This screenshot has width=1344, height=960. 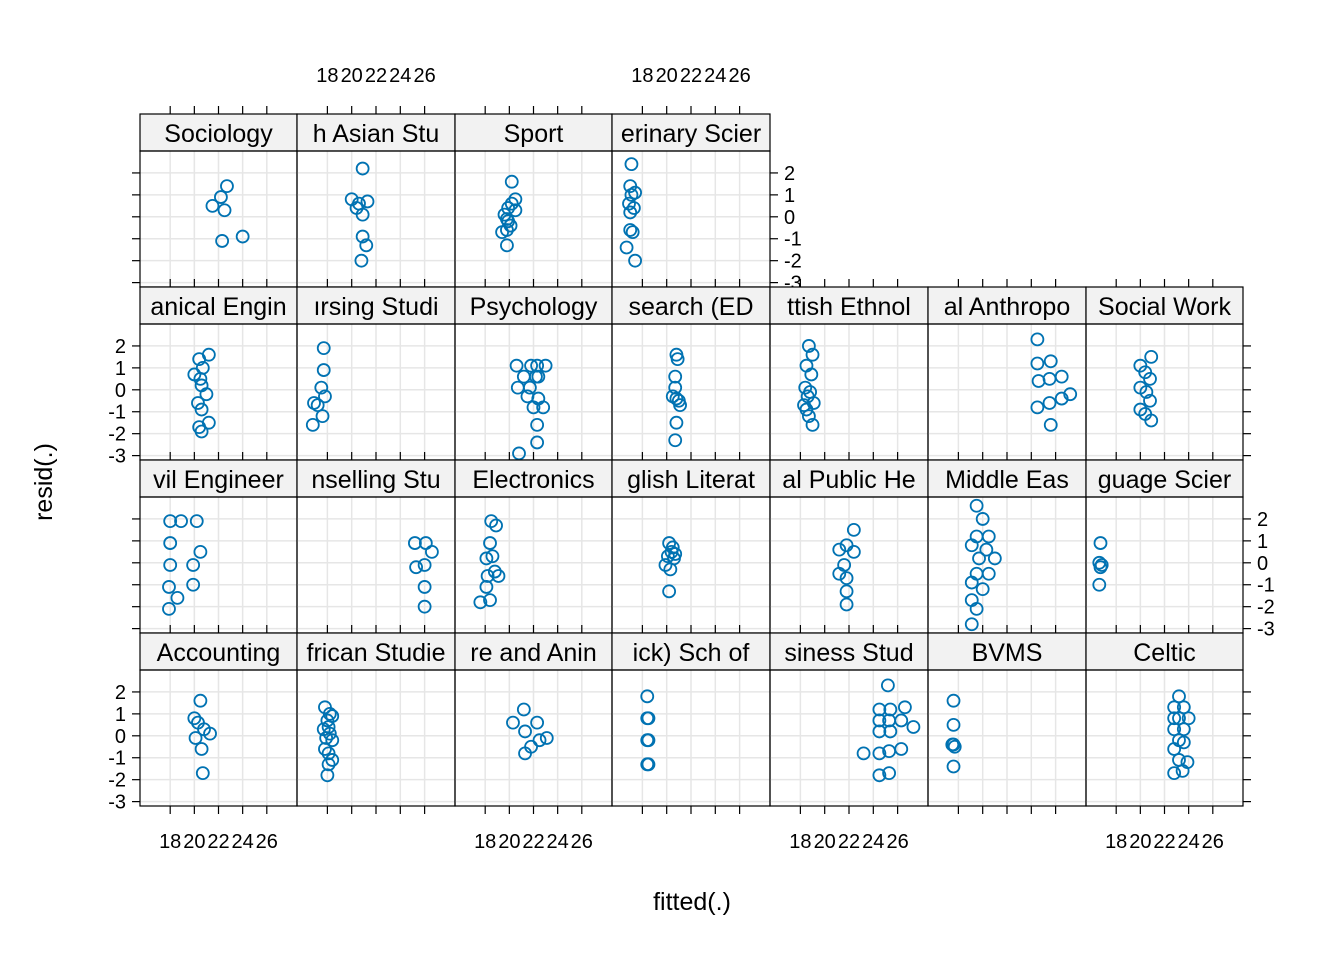 What do you see at coordinates (1007, 370) in the screenshot?
I see `panel: al Anthropo` at bounding box center [1007, 370].